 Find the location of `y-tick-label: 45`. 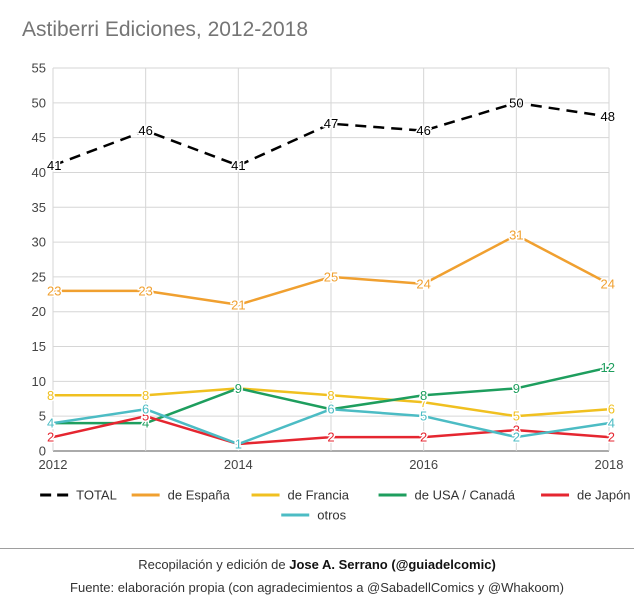

y-tick-label: 45 is located at coordinates (39, 137).